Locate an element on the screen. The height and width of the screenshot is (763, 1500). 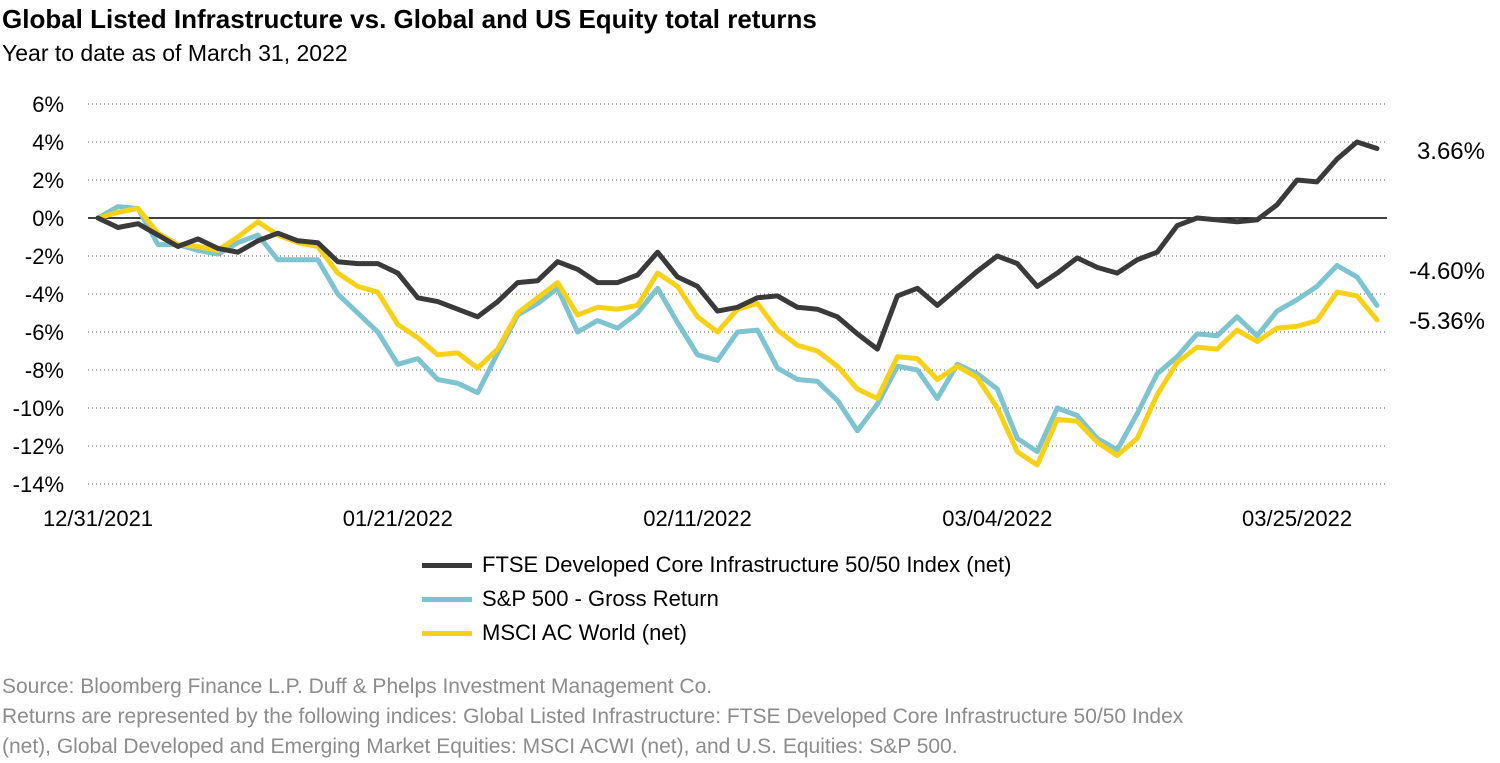
y-tick-label: -14% is located at coordinates (38, 484).